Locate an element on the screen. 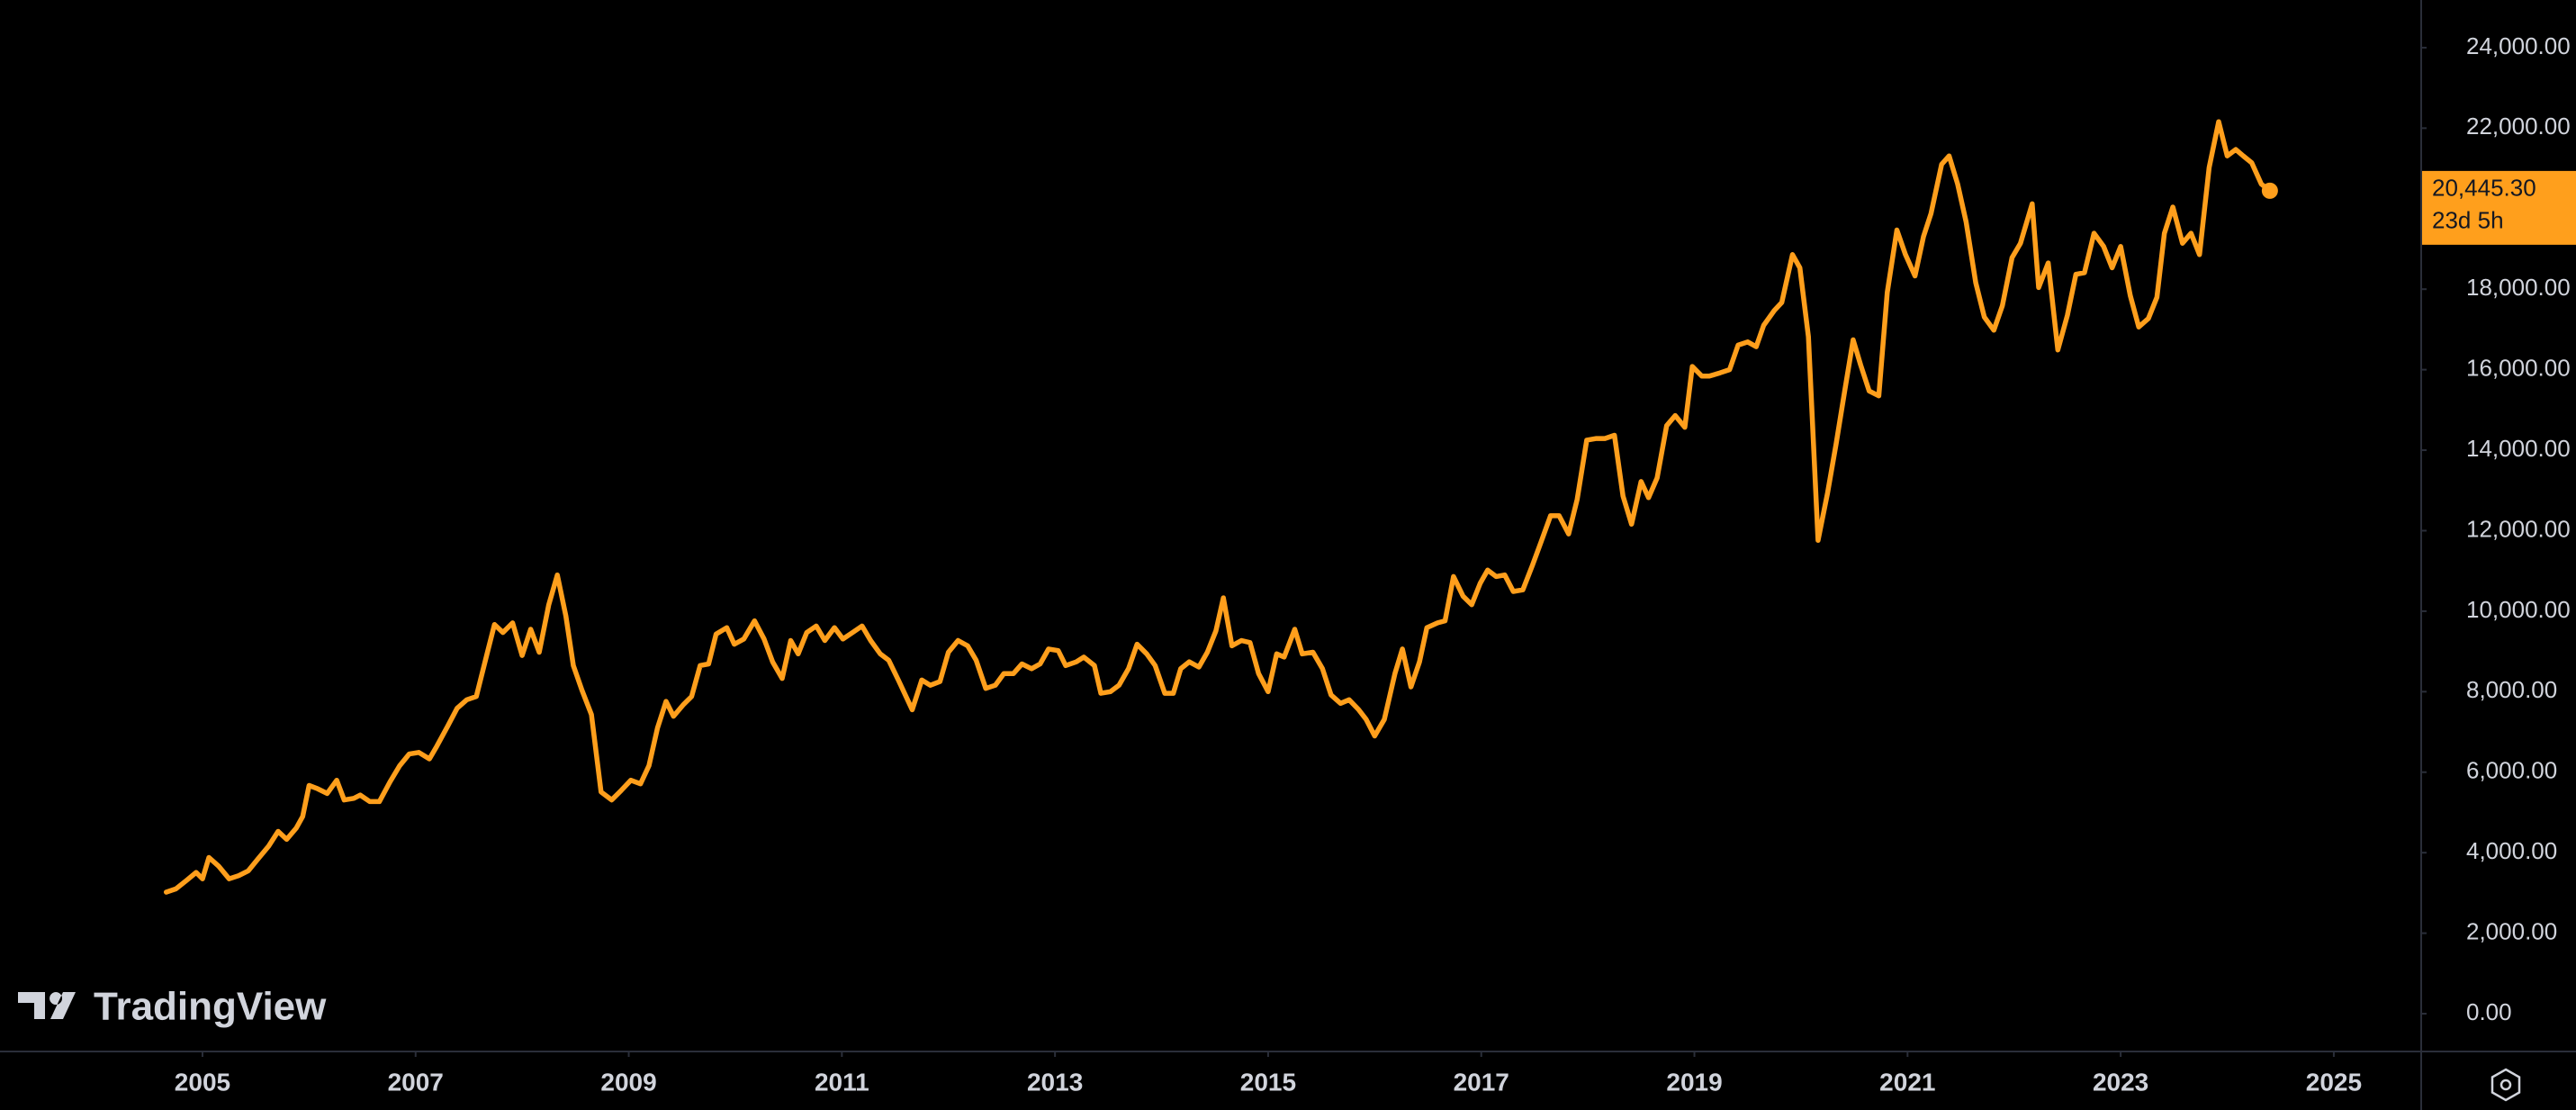  y-tick-label: 6,000.00 is located at coordinates (2511, 770).